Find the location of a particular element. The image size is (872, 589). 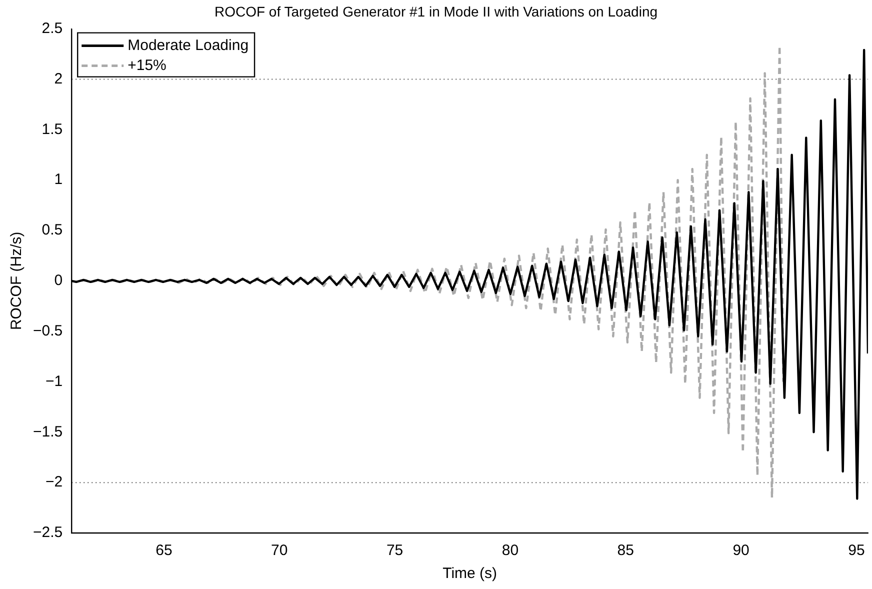

x-axis-title: Time (s) is located at coordinates (470, 573).